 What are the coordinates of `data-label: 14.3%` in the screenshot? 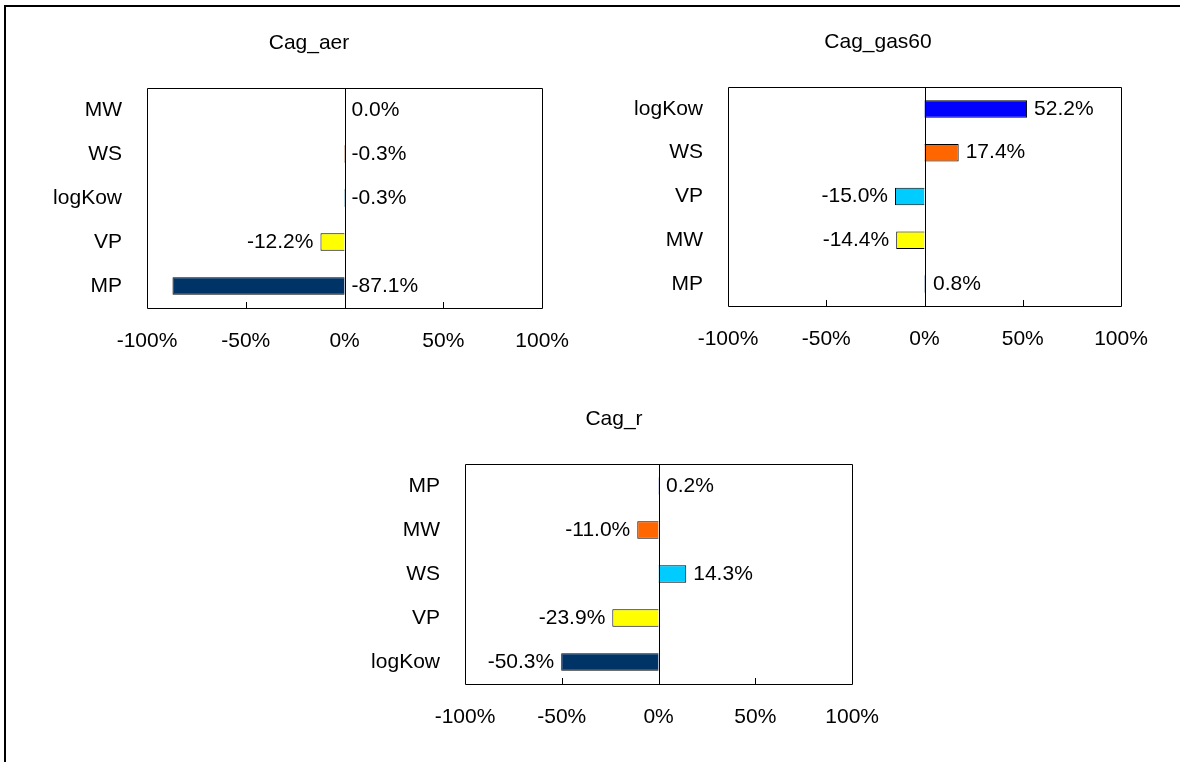 It's located at (723, 572).